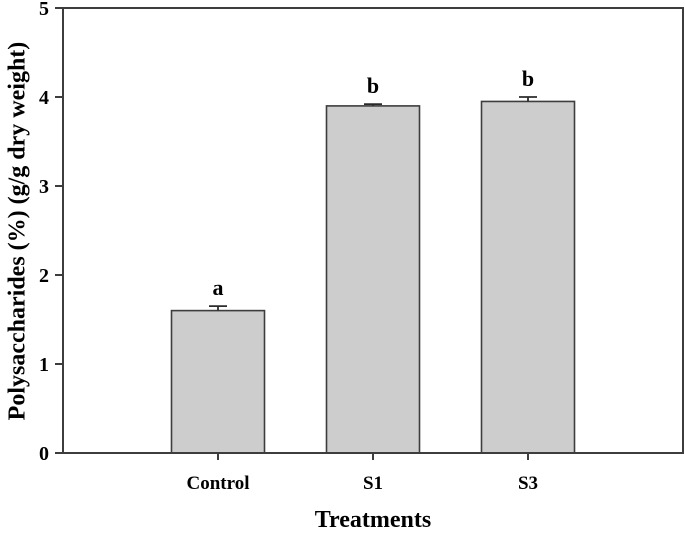 The image size is (685, 538). I want to click on bar-s1, so click(373, 279).